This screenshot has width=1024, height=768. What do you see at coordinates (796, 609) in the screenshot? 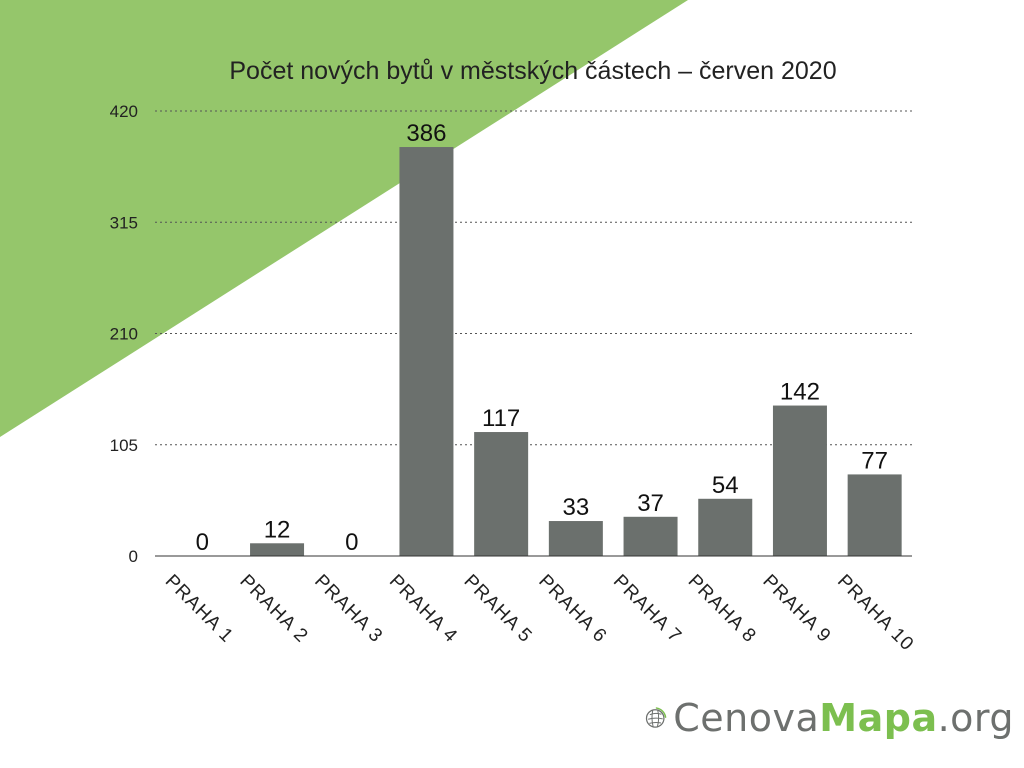
I see `x-tick-label: PRAHA 9` at bounding box center [796, 609].